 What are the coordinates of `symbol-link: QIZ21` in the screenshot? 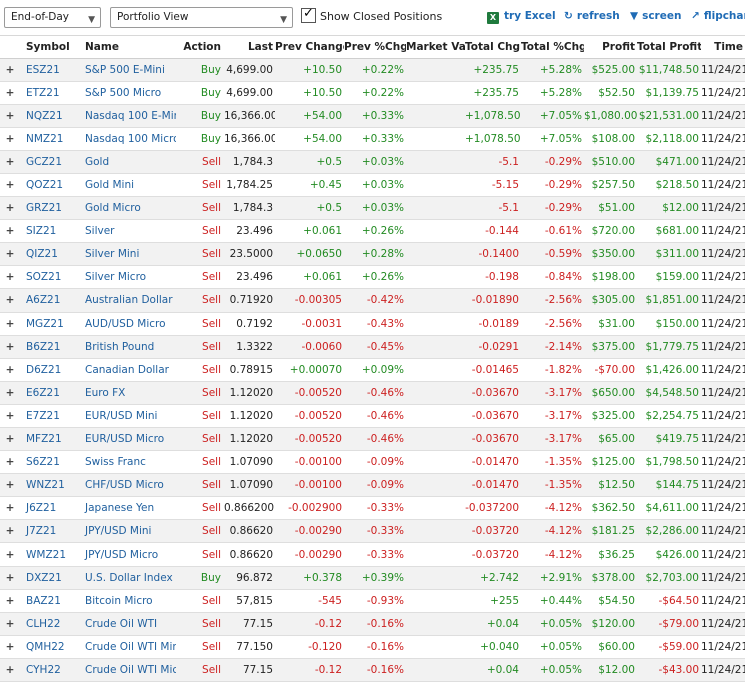 It's located at (50, 254).